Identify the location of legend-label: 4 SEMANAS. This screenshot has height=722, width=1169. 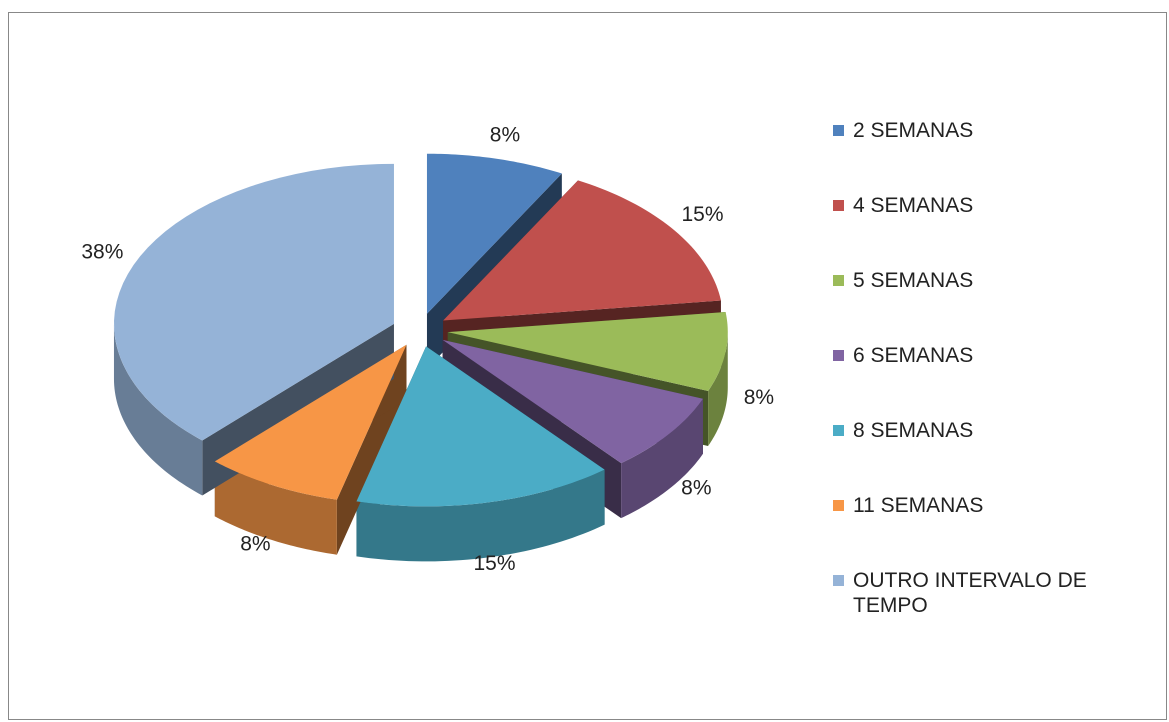
(913, 205).